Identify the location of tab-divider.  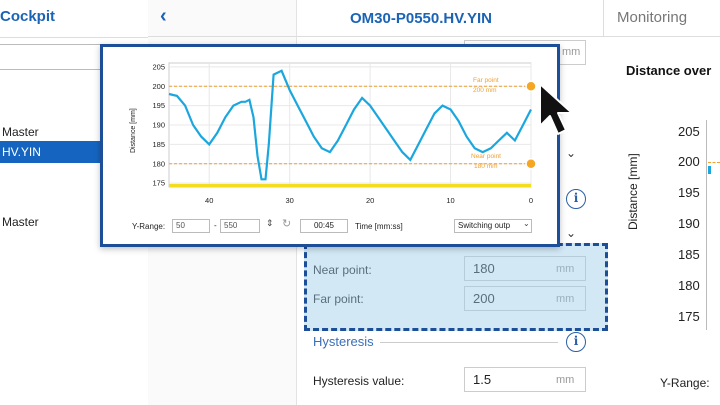
(603, 18).